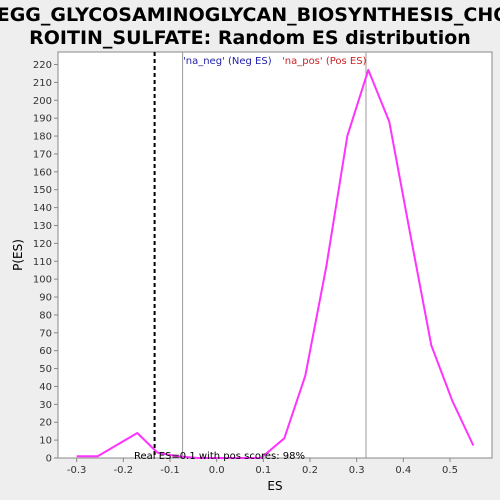 The width and height of the screenshot is (500, 500). What do you see at coordinates (274, 486) in the screenshot?
I see `x-axis-label: ES` at bounding box center [274, 486].